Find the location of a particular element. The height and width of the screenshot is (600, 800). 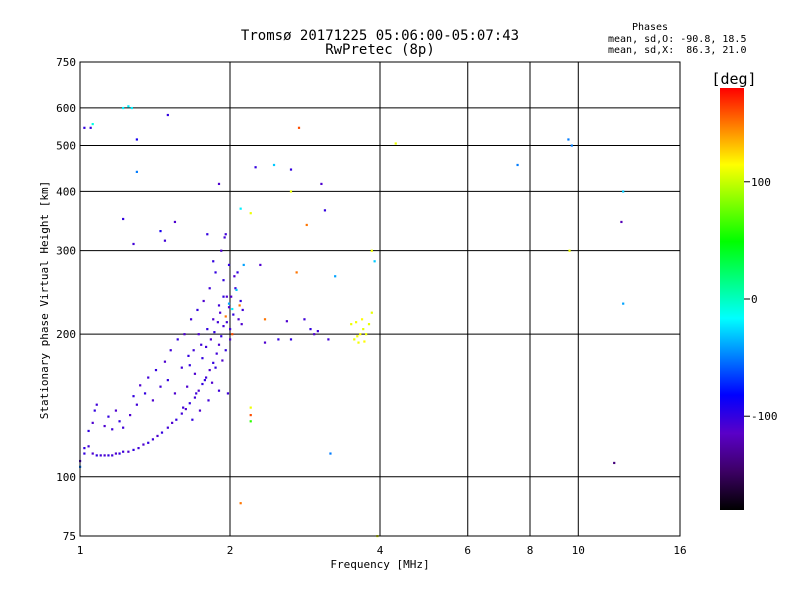

y-axis-ticks: 75 100 200 300 400 500 600 750 is located at coordinates (66, 299).